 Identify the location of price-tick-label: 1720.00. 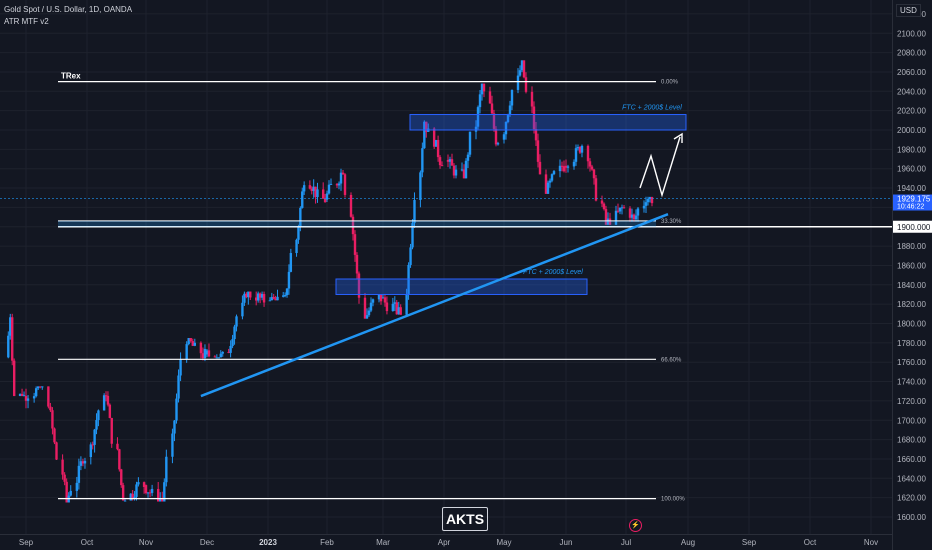
(911, 401).